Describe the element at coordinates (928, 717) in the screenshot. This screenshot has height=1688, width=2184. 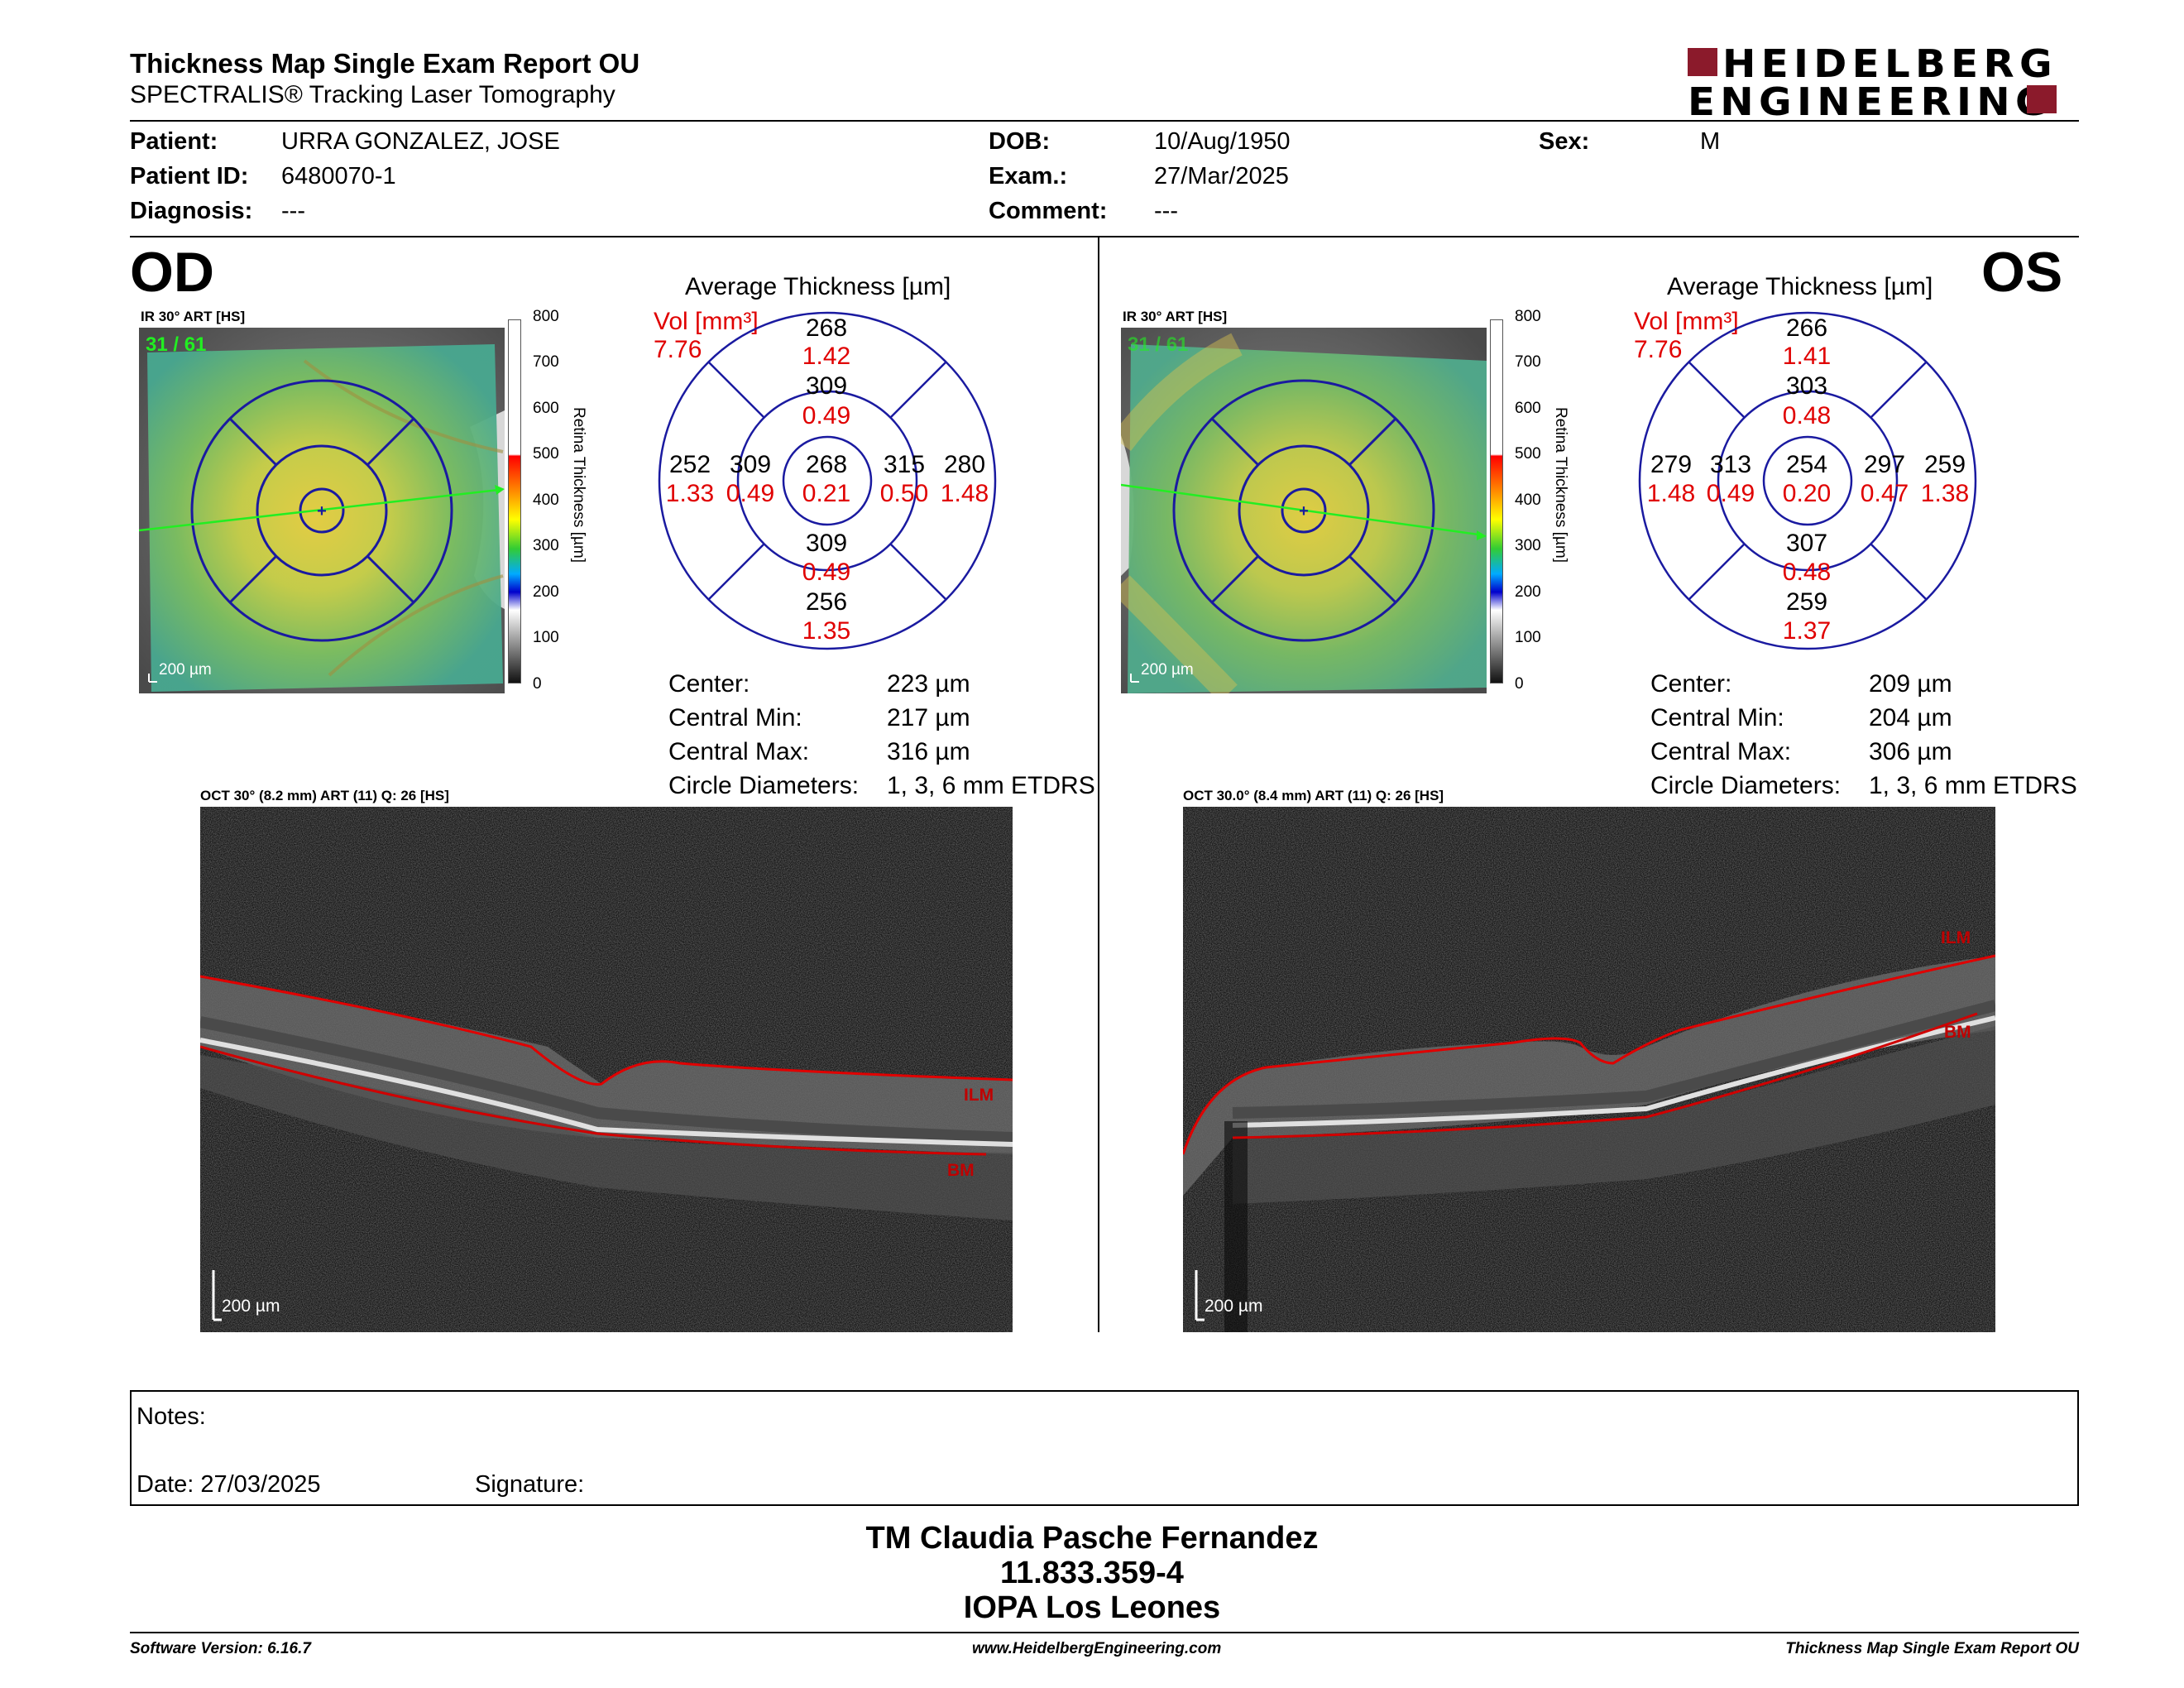
I see `od-central-min-value: 217 µm` at that location.